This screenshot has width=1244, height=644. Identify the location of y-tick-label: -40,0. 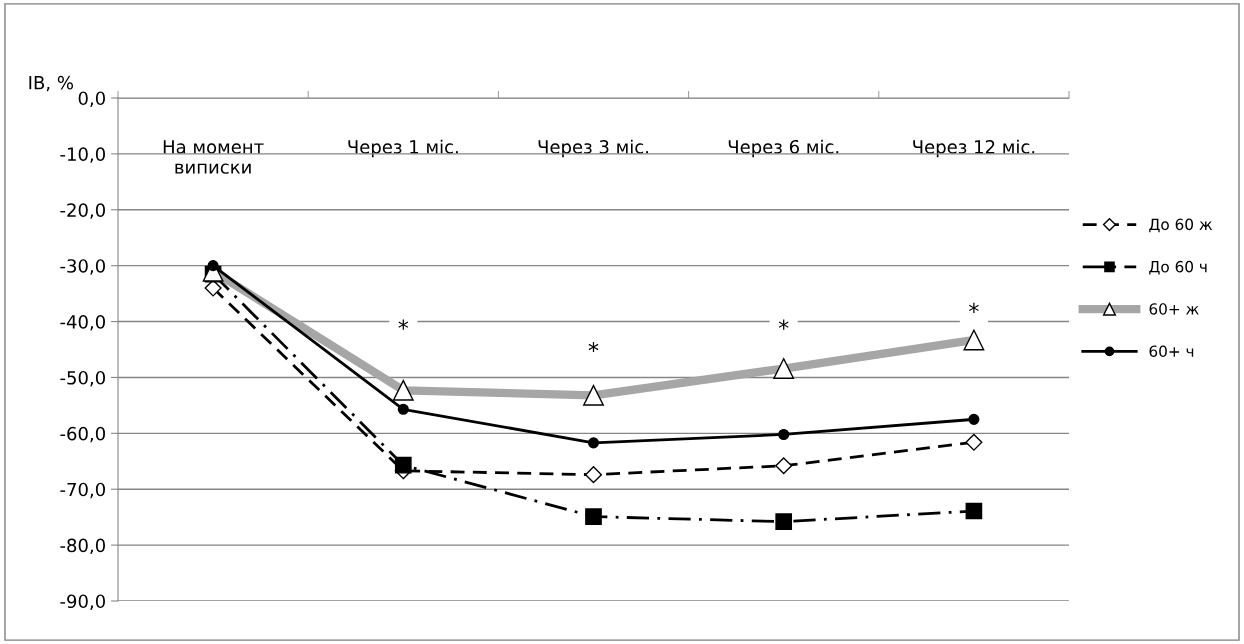
(82, 323).